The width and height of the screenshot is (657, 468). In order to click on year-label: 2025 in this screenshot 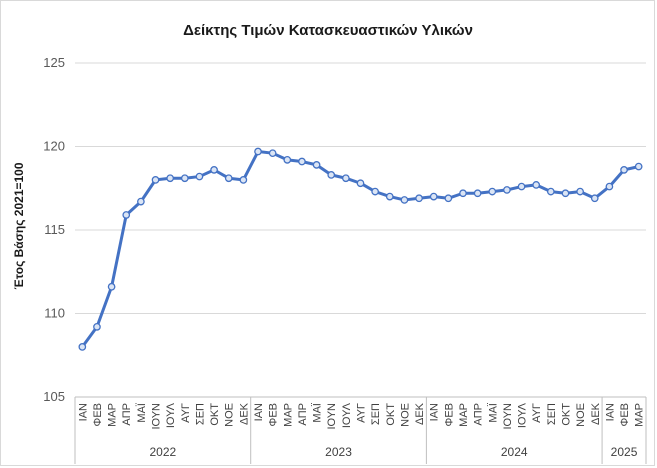, I will do `click(624, 452)`.